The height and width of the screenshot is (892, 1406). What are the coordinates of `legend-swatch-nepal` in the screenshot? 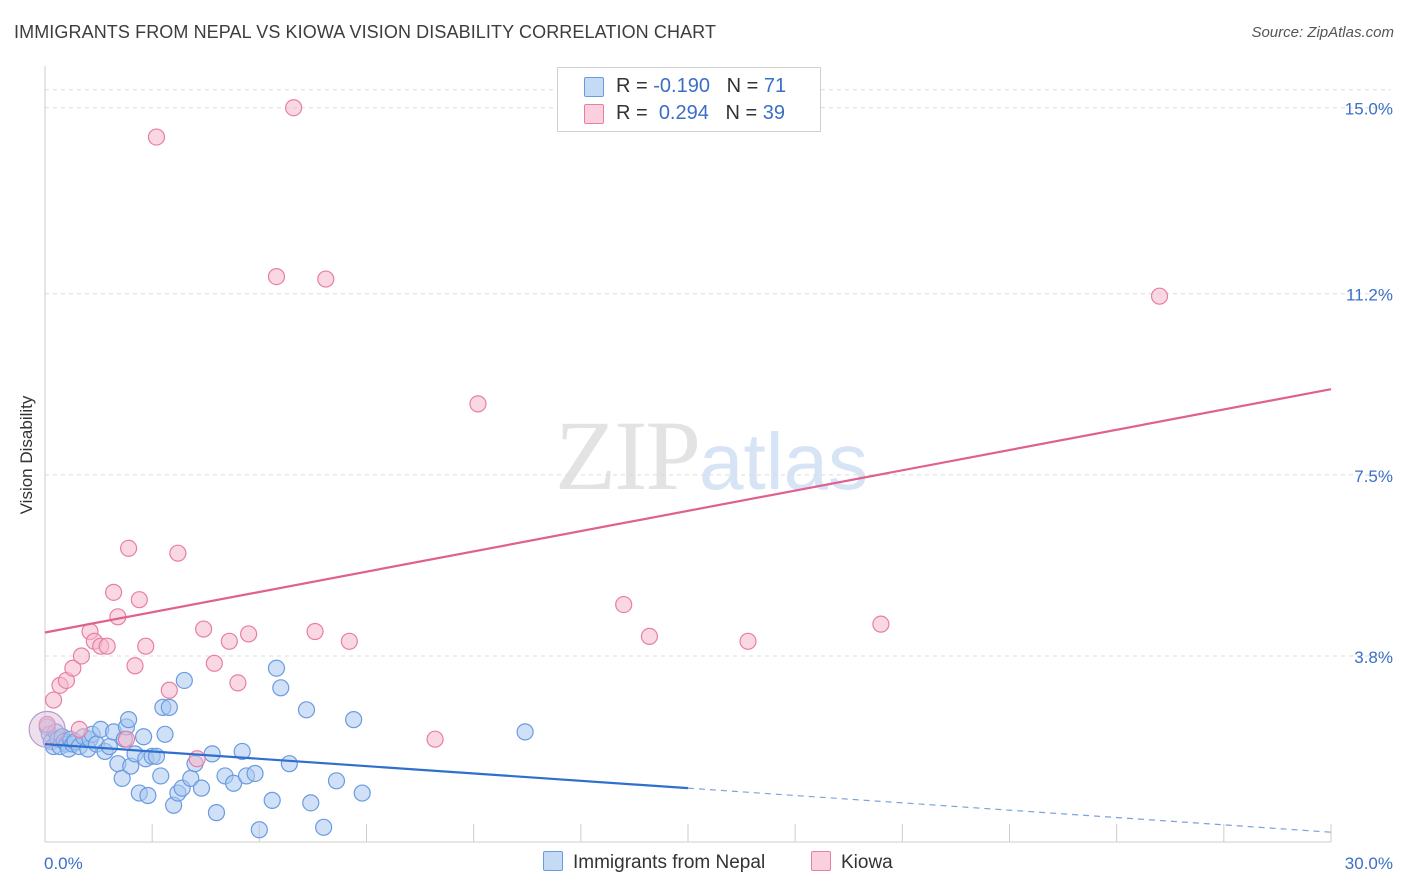 It's located at (594, 87).